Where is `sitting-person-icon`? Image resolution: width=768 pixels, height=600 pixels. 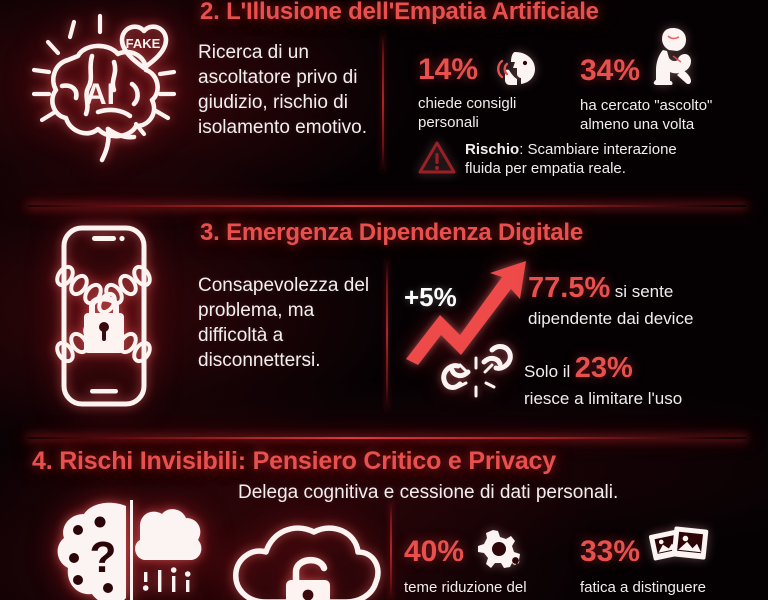 sitting-person-icon is located at coordinates (675, 60).